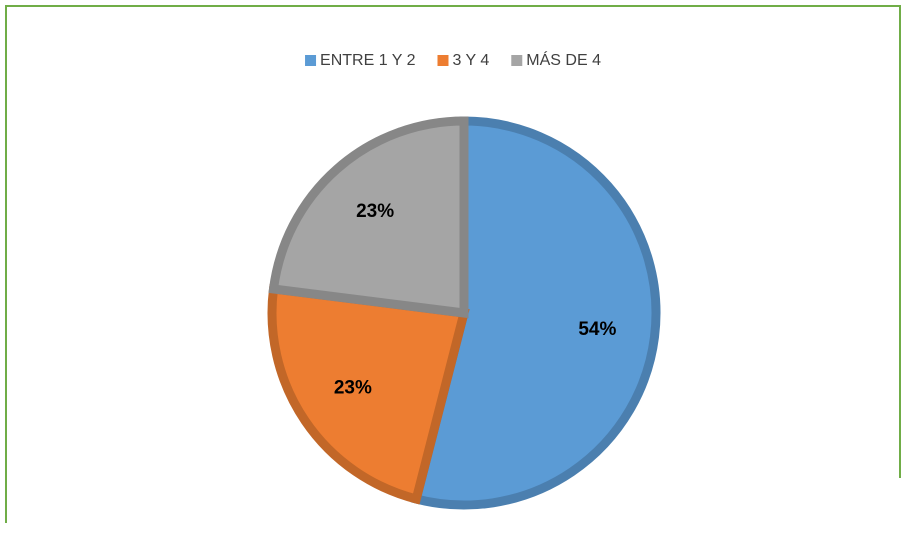 The width and height of the screenshot is (906, 535). What do you see at coordinates (368, 60) in the screenshot?
I see `legend-label: ENTRE 1 Y 2` at bounding box center [368, 60].